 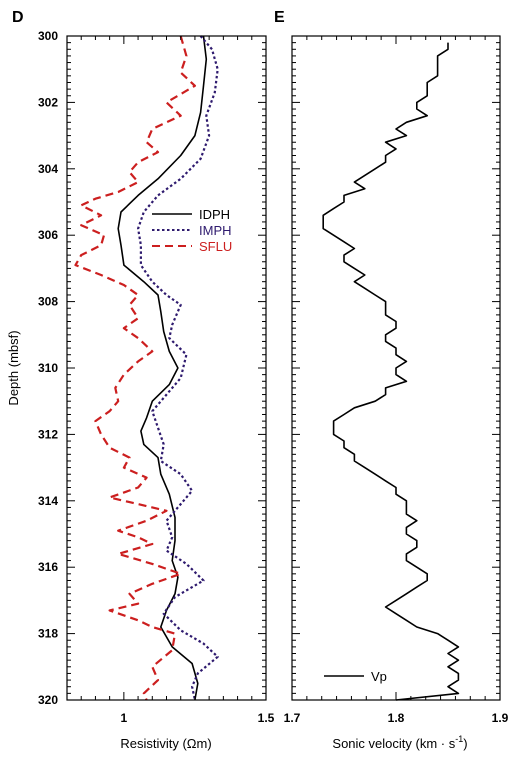 What do you see at coordinates (48, 634) in the screenshot?
I see `y-tick-label: 318` at bounding box center [48, 634].